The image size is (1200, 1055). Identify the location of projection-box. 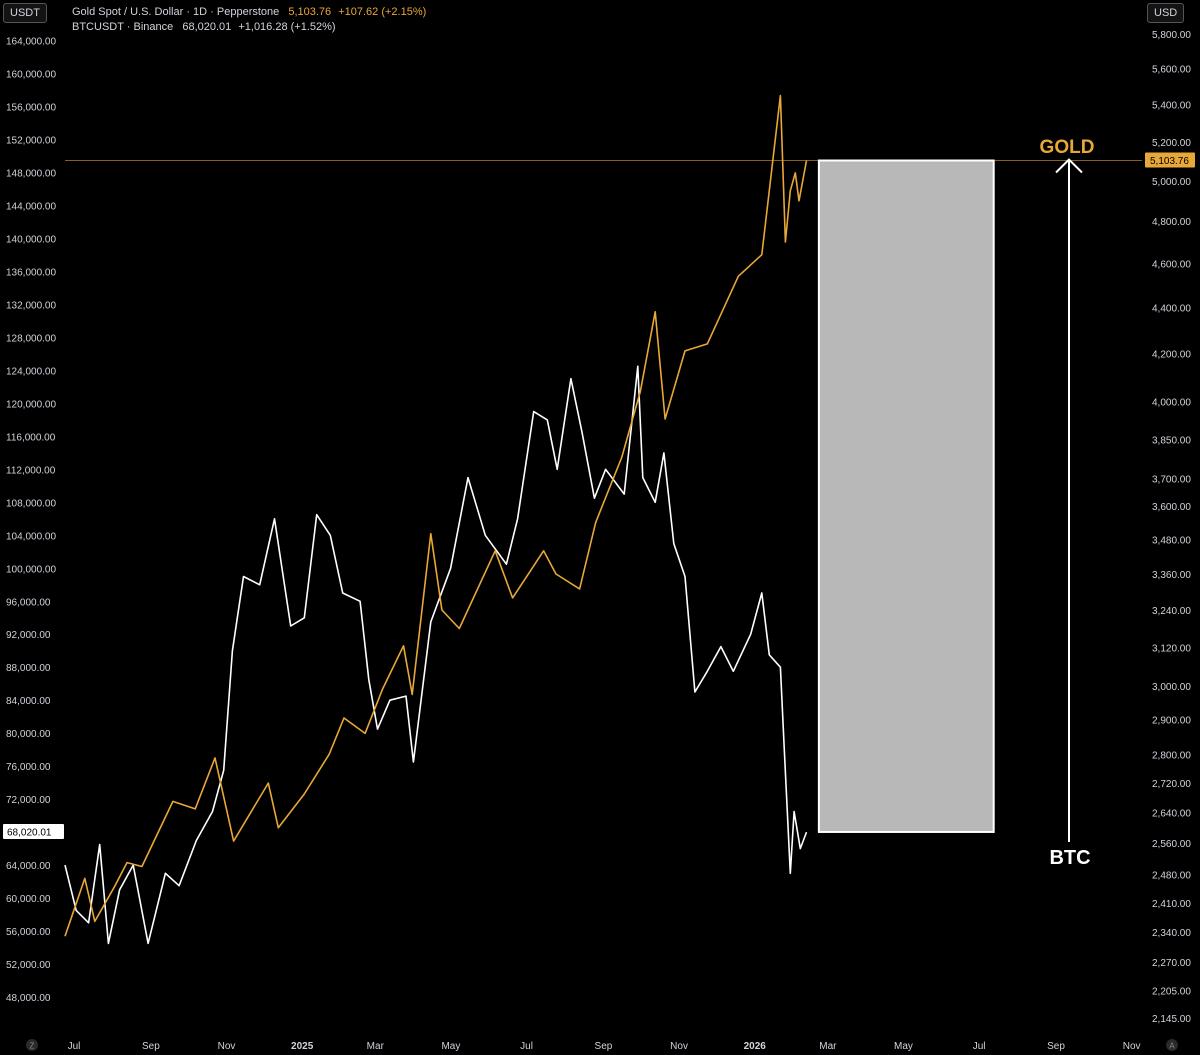
(906, 496).